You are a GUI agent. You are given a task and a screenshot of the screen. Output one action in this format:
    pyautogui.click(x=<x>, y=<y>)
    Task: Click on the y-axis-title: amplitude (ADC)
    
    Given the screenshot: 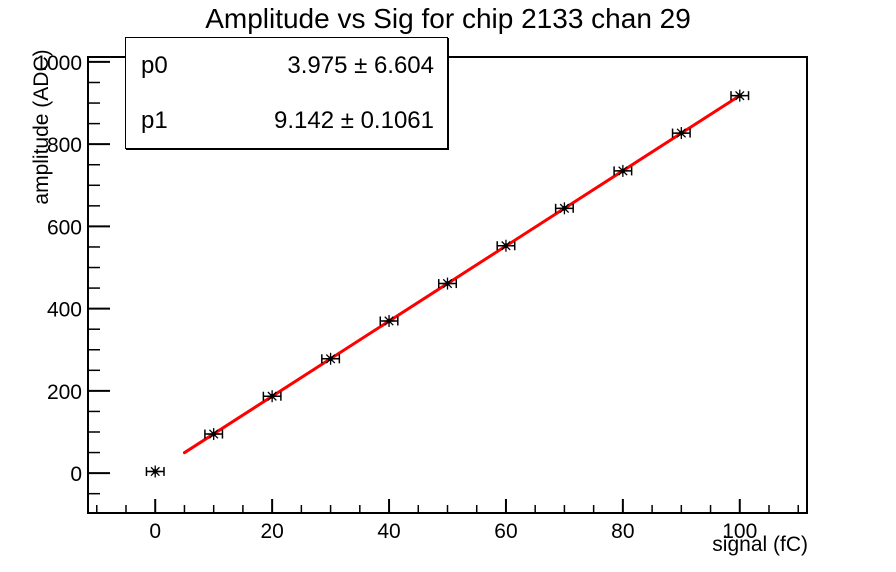 What is the action you would take?
    pyautogui.click(x=41, y=127)
    